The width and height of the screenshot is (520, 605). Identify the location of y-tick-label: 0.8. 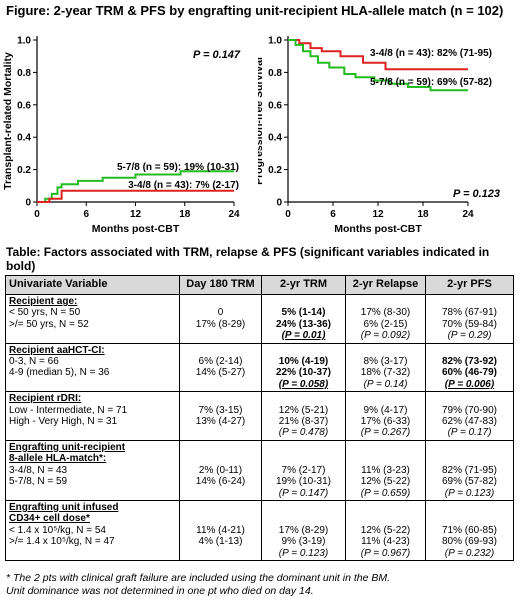
(24, 73).